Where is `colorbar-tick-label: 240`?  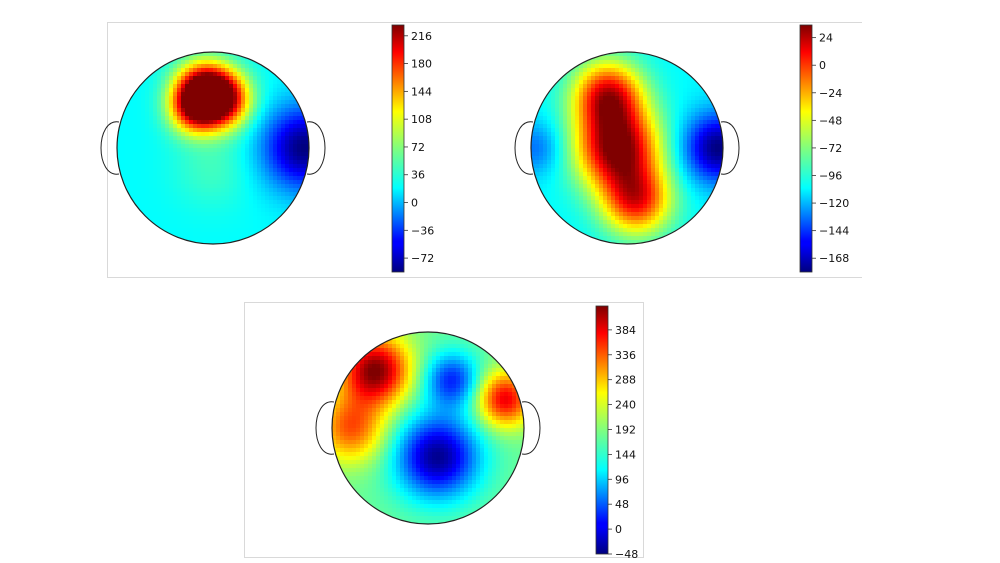 colorbar-tick-label: 240 is located at coordinates (625, 405).